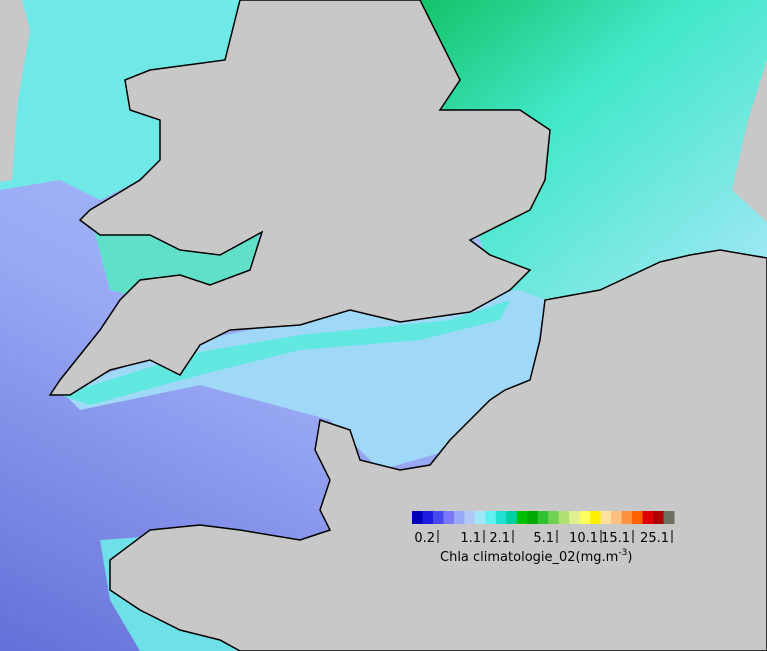  What do you see at coordinates (15, 91) in the screenshot?
I see `ireland` at bounding box center [15, 91].